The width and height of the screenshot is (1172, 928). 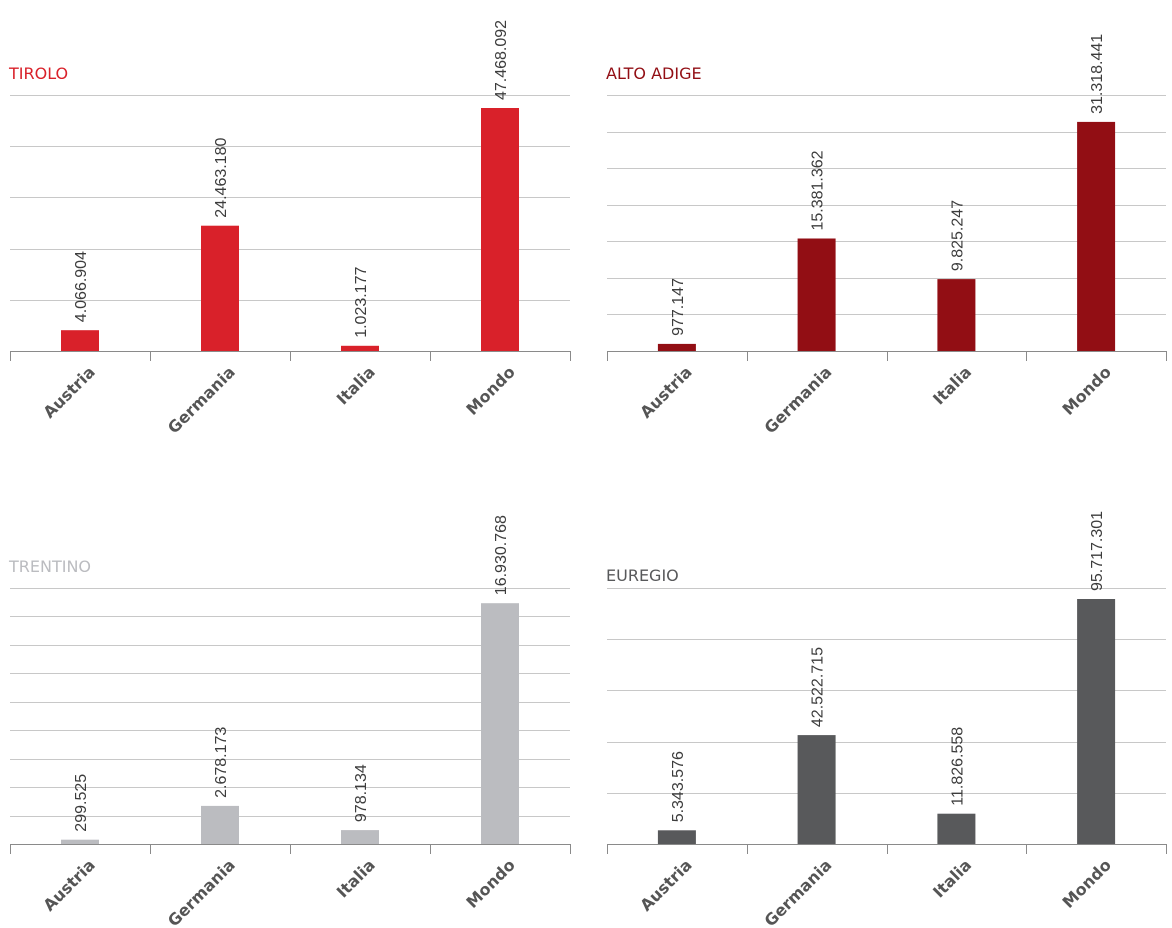 I want to click on data-label: 95.717.301, so click(x=1097, y=551).